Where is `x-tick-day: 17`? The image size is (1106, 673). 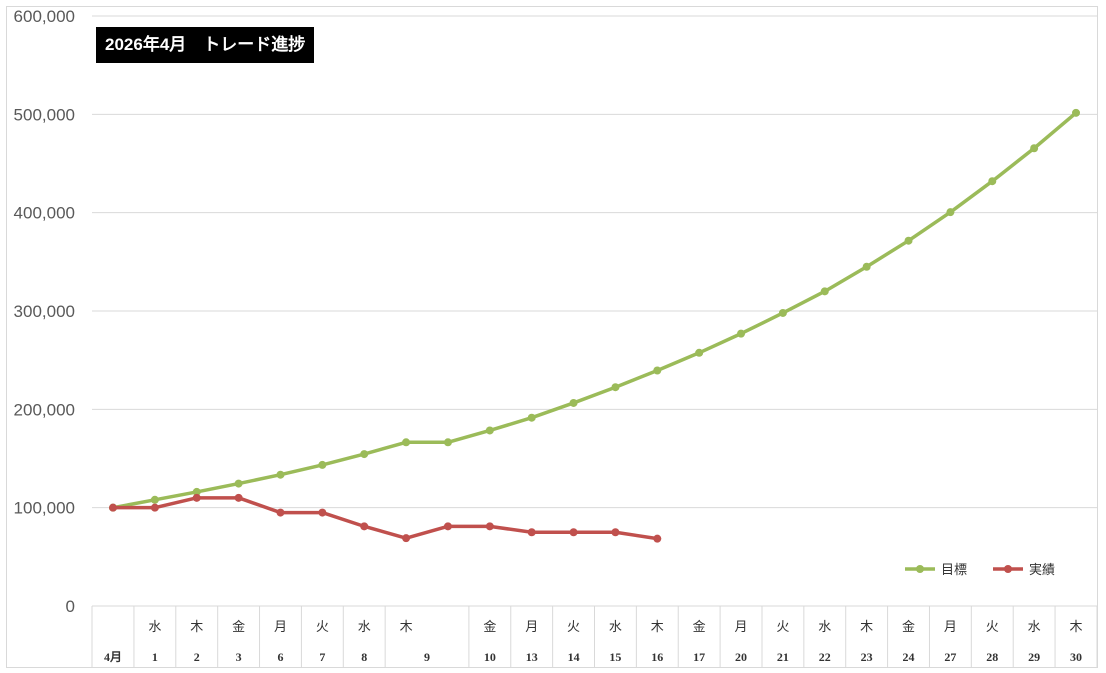
x-tick-day: 17 is located at coordinates (699, 657).